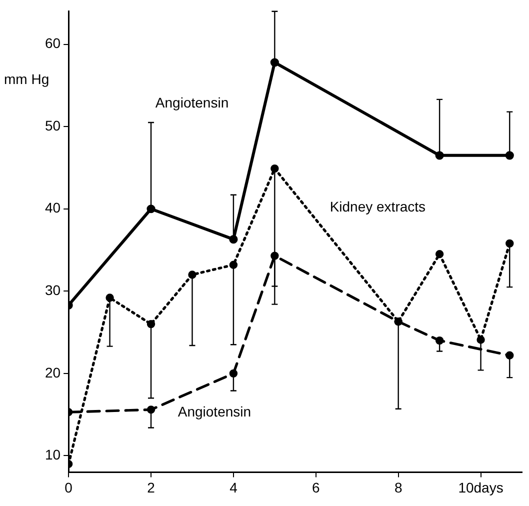 The height and width of the screenshot is (506, 529). What do you see at coordinates (68, 487) in the screenshot?
I see `x-tick-label: 0` at bounding box center [68, 487].